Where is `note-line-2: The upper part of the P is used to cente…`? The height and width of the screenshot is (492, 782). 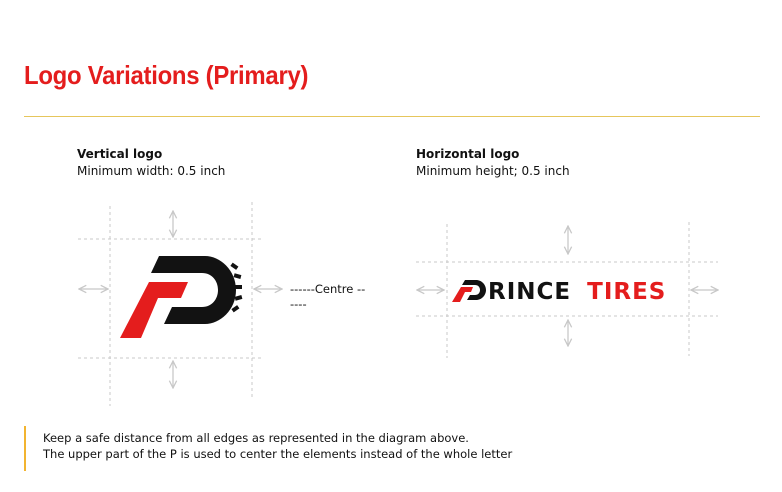 note-line-2: The upper part of the P is used to cente… is located at coordinates (278, 454).